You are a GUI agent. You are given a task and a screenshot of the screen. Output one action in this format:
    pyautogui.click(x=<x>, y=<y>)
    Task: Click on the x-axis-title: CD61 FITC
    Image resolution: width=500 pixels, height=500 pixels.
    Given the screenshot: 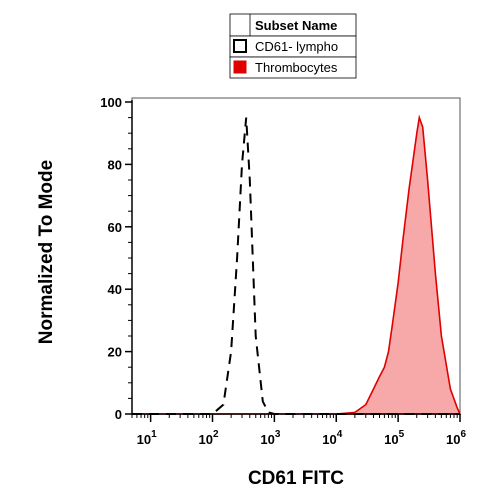 What is the action you would take?
    pyautogui.click(x=296, y=478)
    